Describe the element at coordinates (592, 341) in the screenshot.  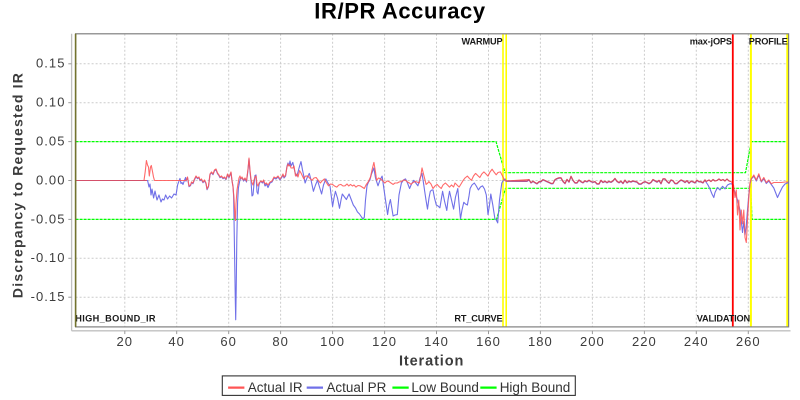
I see `svg-text: 200` at that location.